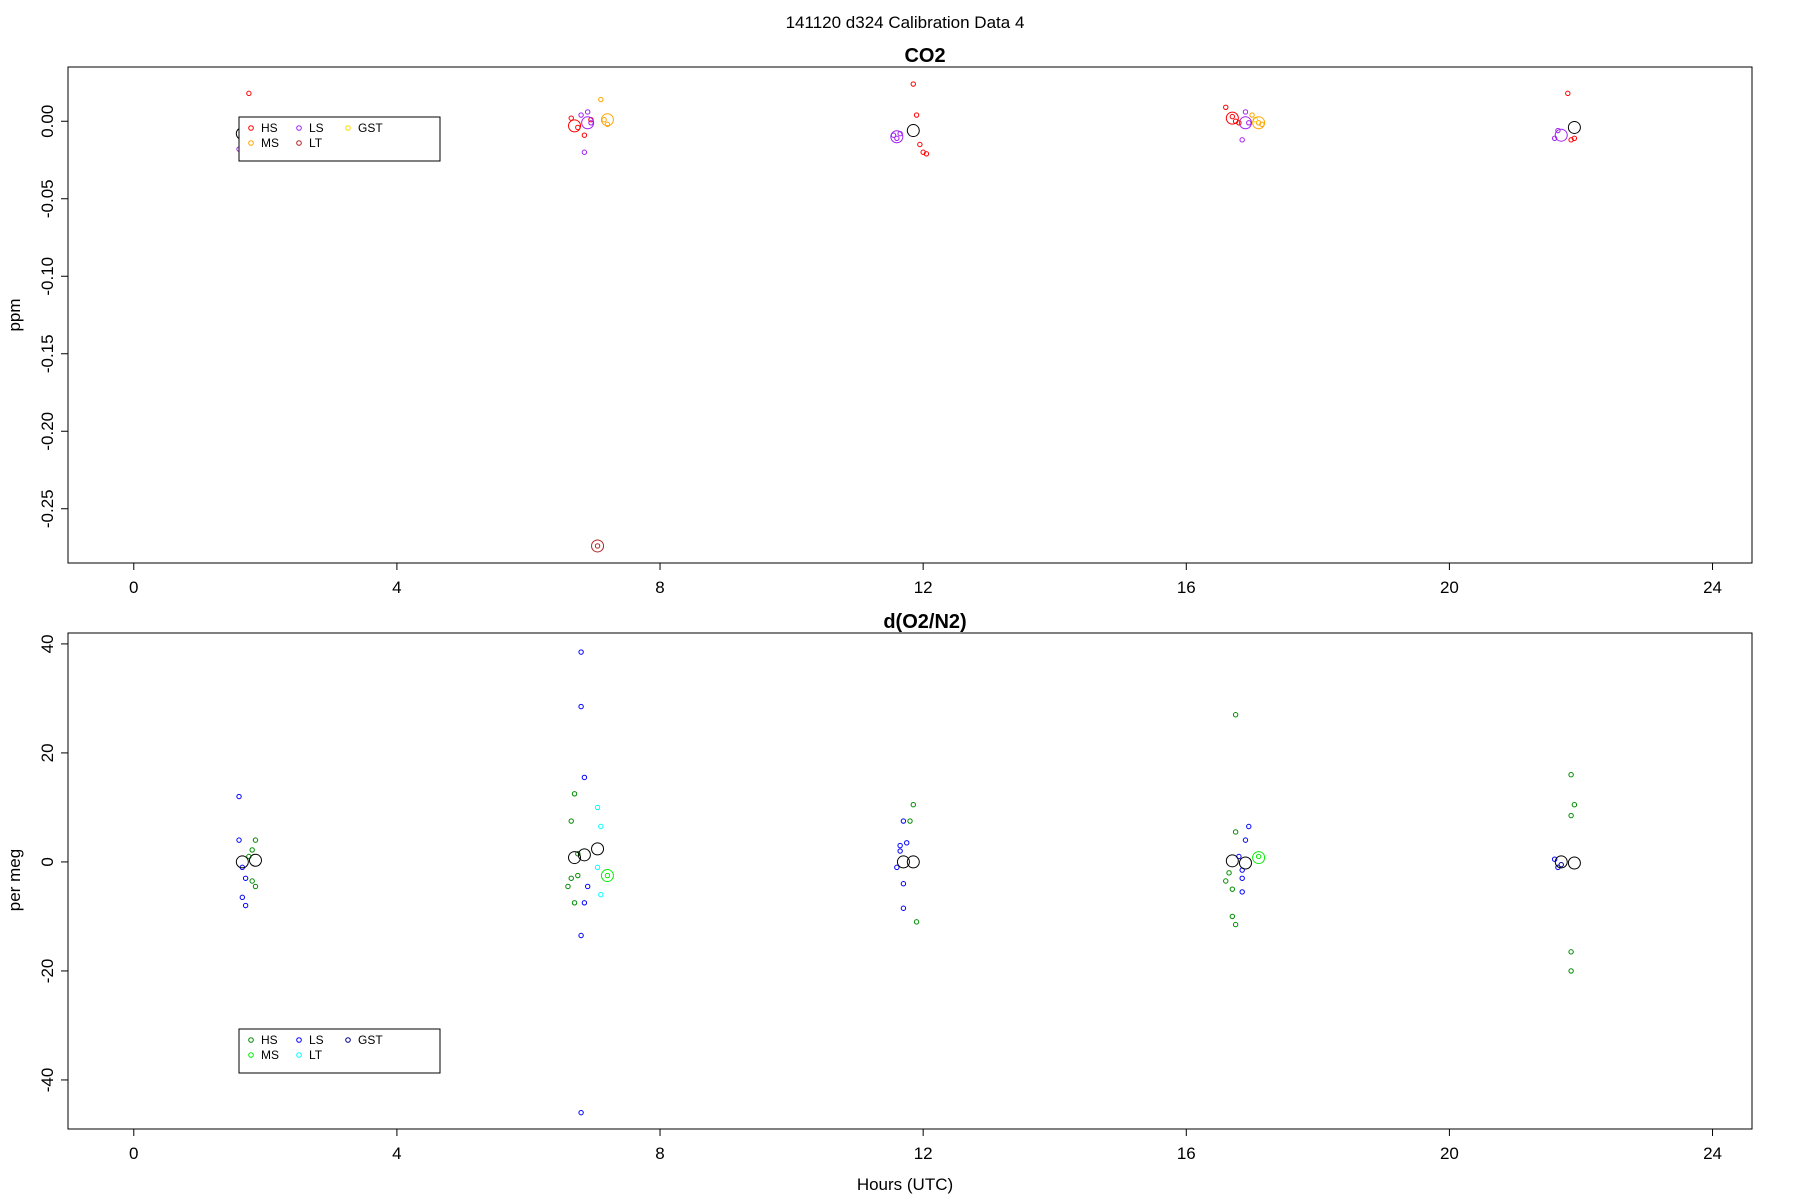 The image size is (1800, 1200). What do you see at coordinates (47, 353) in the screenshot?
I see `co2-y-tick-label: -0.15` at bounding box center [47, 353].